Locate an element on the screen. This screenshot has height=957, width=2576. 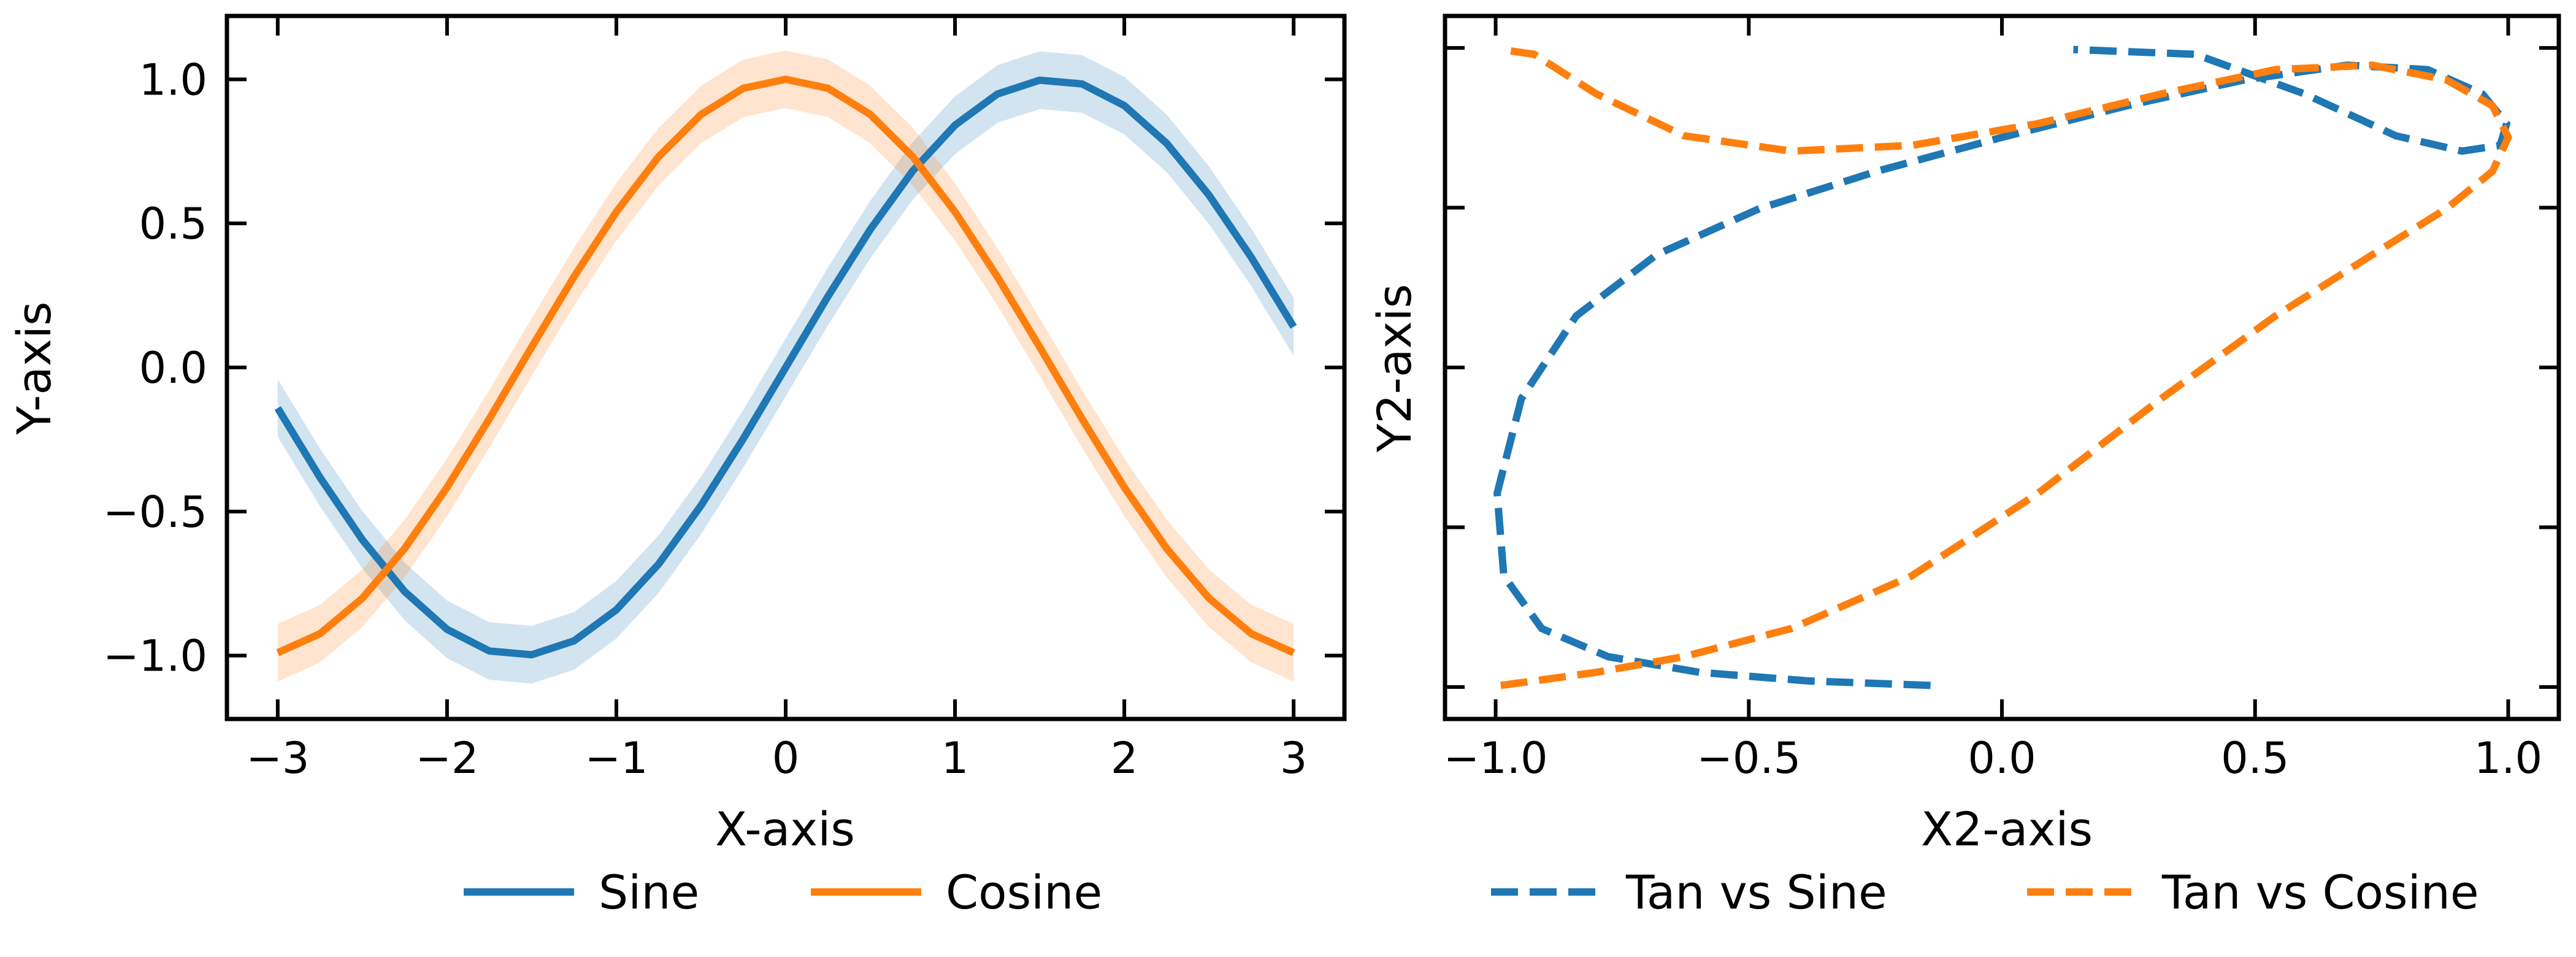
y-tick-label: 0.0 is located at coordinates (173, 368).